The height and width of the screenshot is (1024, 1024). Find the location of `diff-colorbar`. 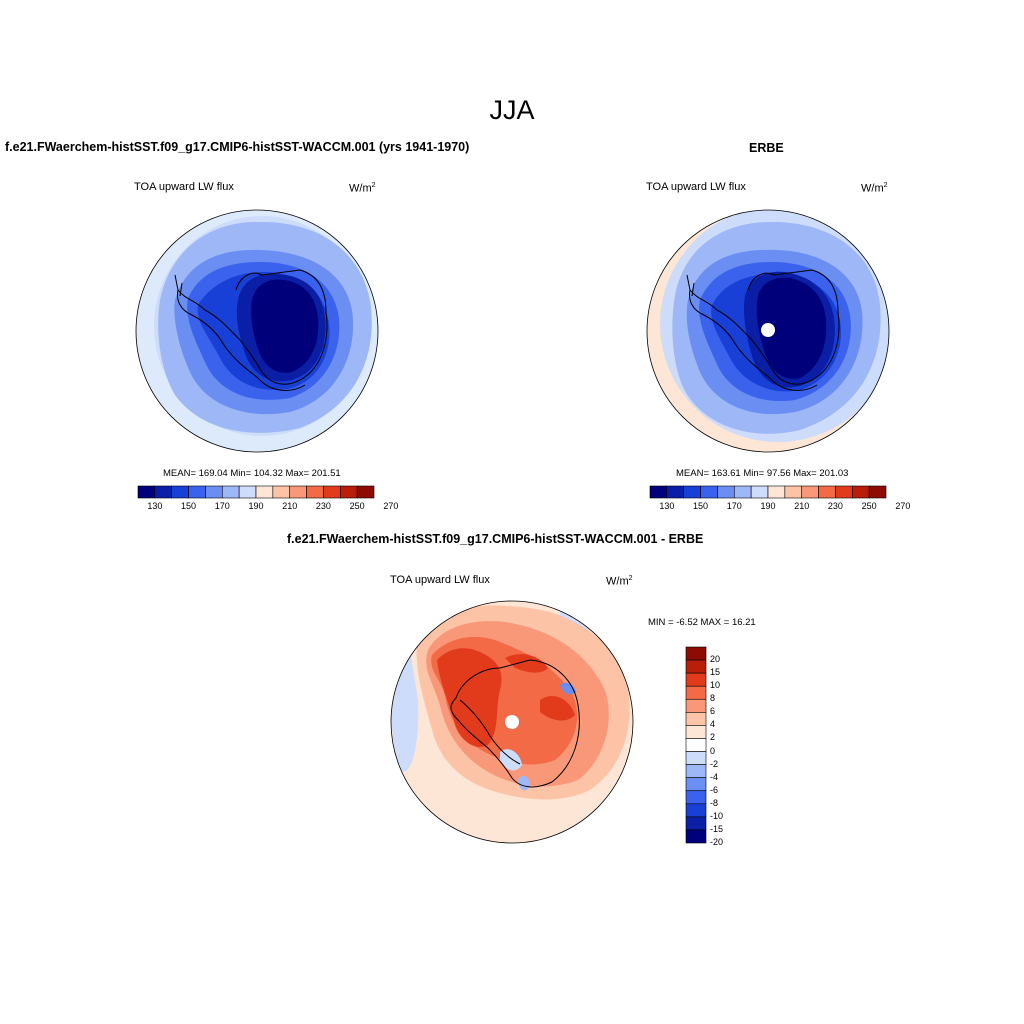

diff-colorbar is located at coordinates (696, 745).